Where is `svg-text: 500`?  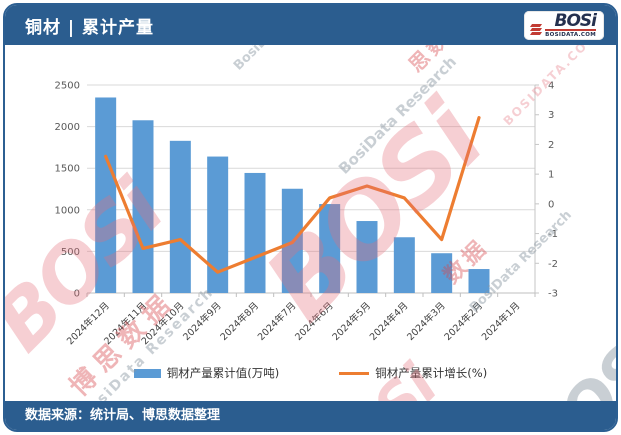
svg-text: 500 is located at coordinates (70, 252).